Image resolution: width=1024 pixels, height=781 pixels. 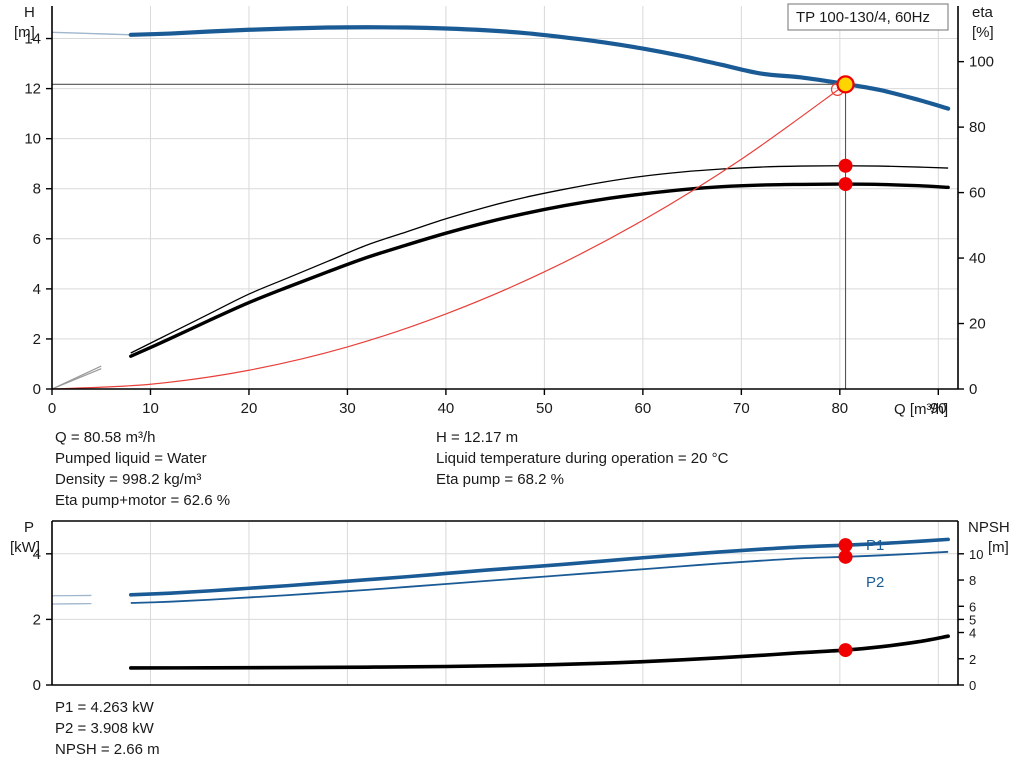 I want to click on bottom-chart-y-right-unit: [m], so click(x=998, y=547).